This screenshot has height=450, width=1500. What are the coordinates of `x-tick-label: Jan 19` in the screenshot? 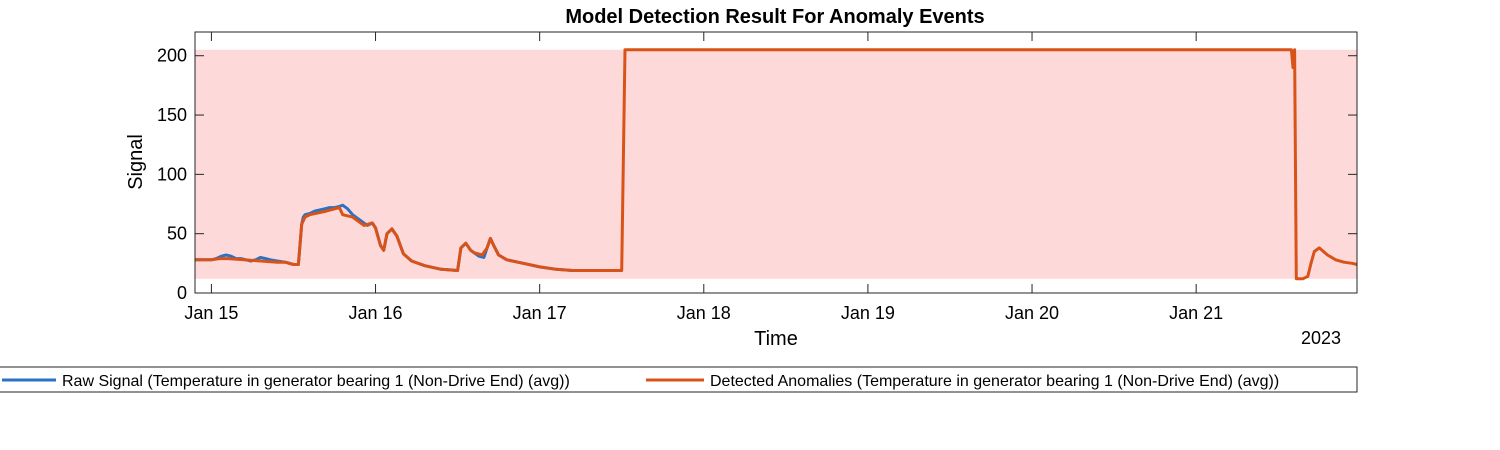 It's located at (868, 313).